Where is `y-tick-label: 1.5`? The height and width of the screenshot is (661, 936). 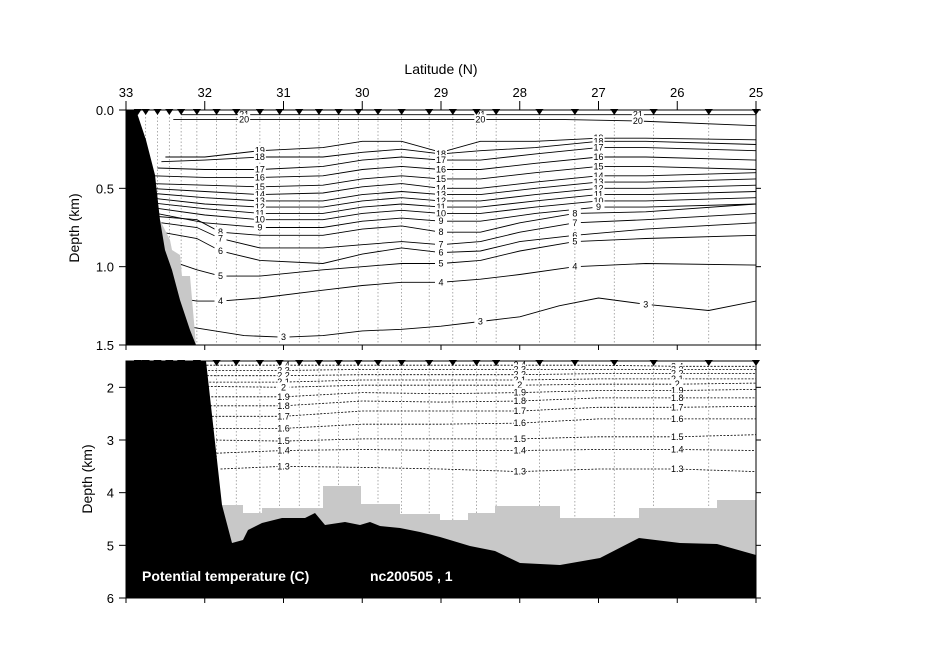 y-tick-label: 1.5 is located at coordinates (105, 345).